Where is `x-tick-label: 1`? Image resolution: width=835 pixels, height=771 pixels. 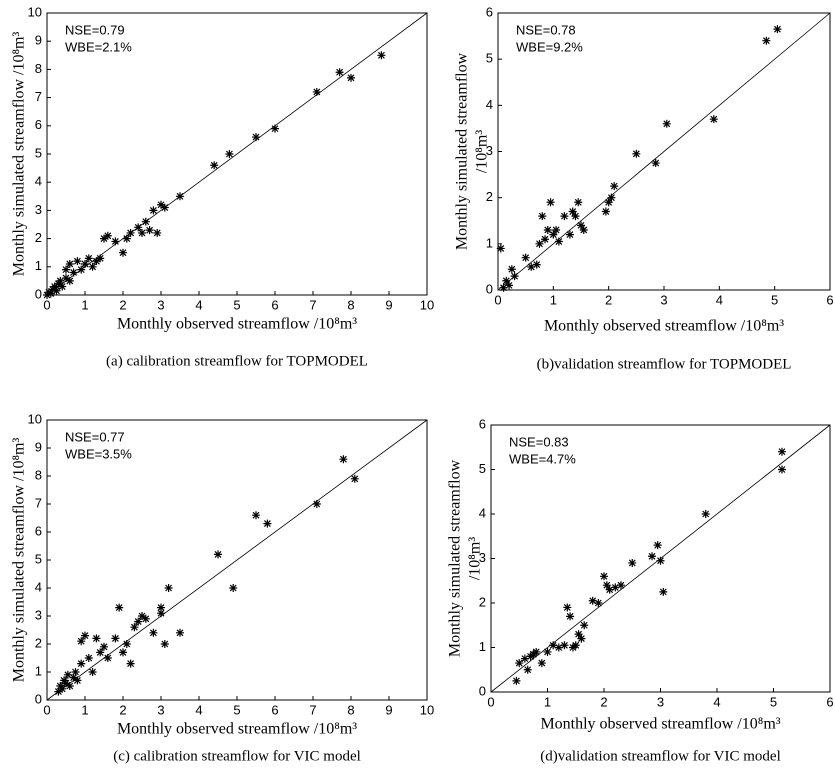 x-tick-label: 1 is located at coordinates (84, 304).